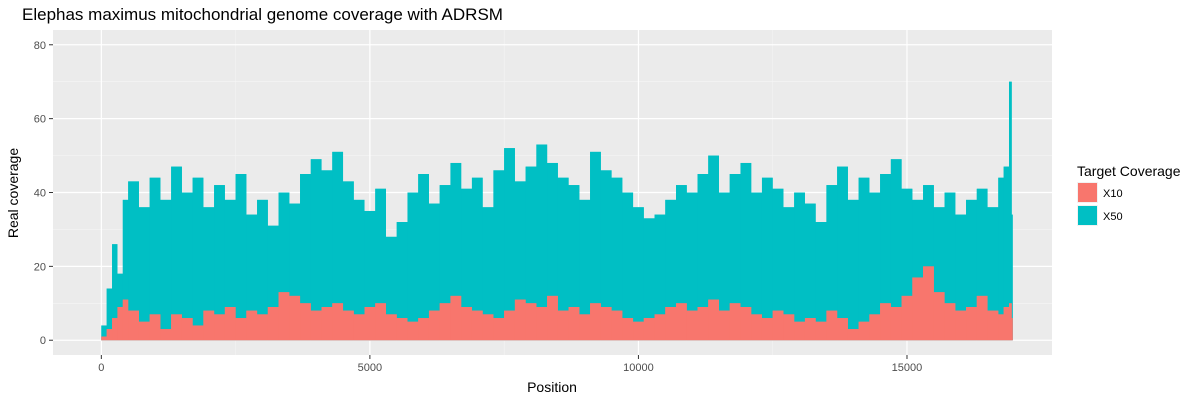 The width and height of the screenshot is (1200, 400). Describe the element at coordinates (510, 364) in the screenshot. I see `x-axis: 0 5000 10000 15000` at that location.